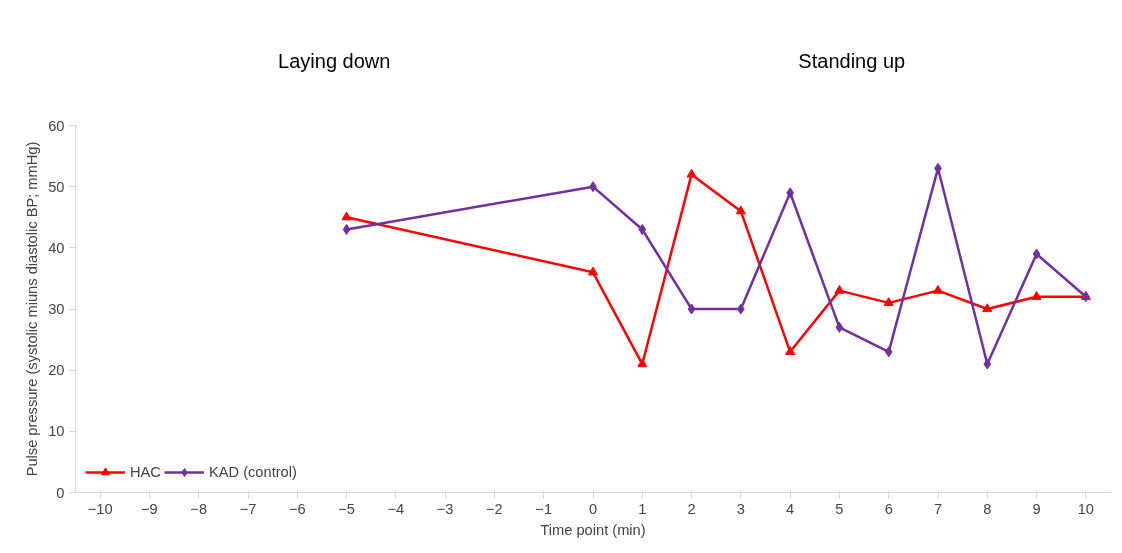  Describe the element at coordinates (252, 472) in the screenshot. I see `legend-label: KAD (control)` at that location.